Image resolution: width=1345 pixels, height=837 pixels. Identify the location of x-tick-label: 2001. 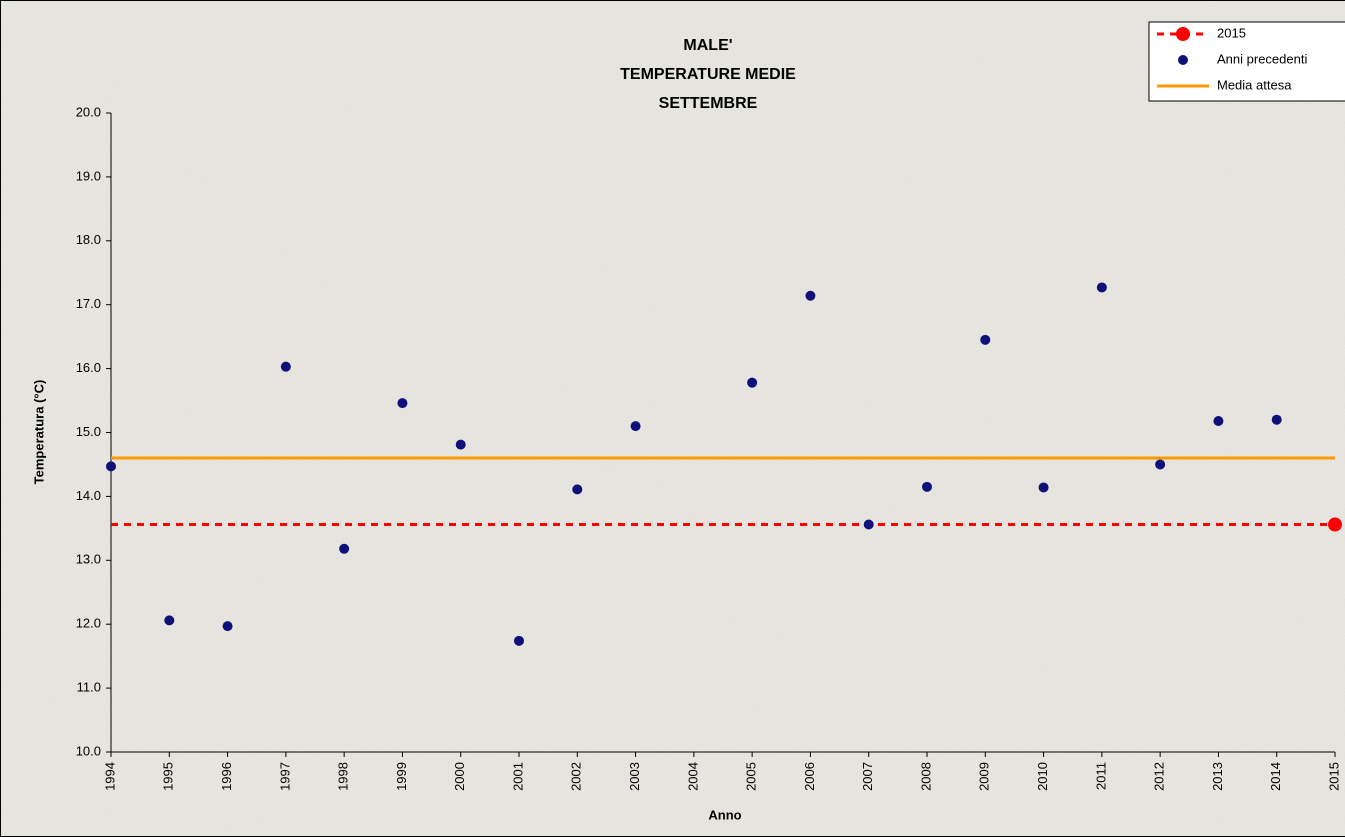
(517, 776).